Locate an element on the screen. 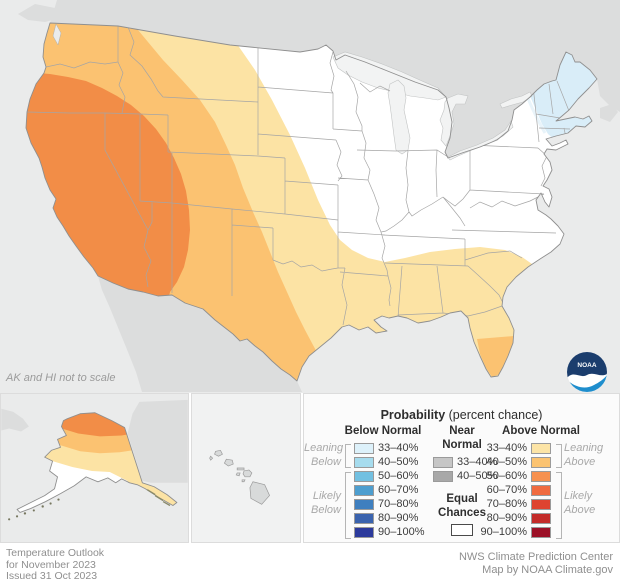  lake-ontario is located at coordinates (516, 100).